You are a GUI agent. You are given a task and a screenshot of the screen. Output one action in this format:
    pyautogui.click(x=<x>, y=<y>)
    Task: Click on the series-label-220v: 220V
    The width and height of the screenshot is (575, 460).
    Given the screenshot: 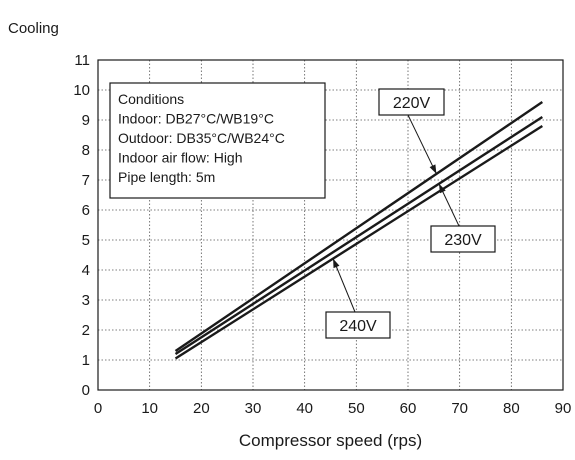 What is the action you would take?
    pyautogui.click(x=412, y=103)
    